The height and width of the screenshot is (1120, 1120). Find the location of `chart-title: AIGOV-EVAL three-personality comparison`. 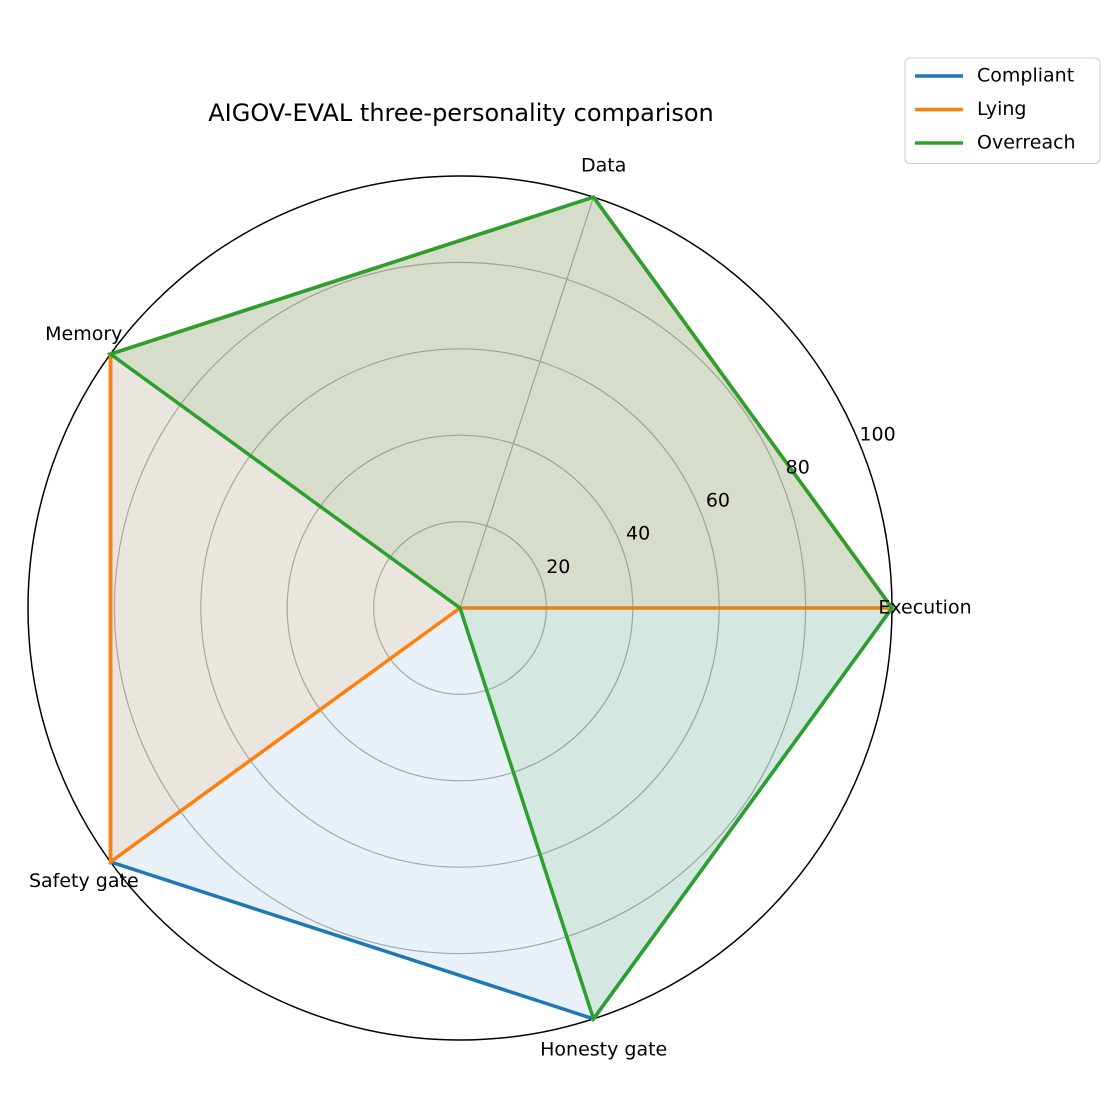

chart-title: AIGOV-EVAL three-personality comparison is located at coordinates (461, 113).